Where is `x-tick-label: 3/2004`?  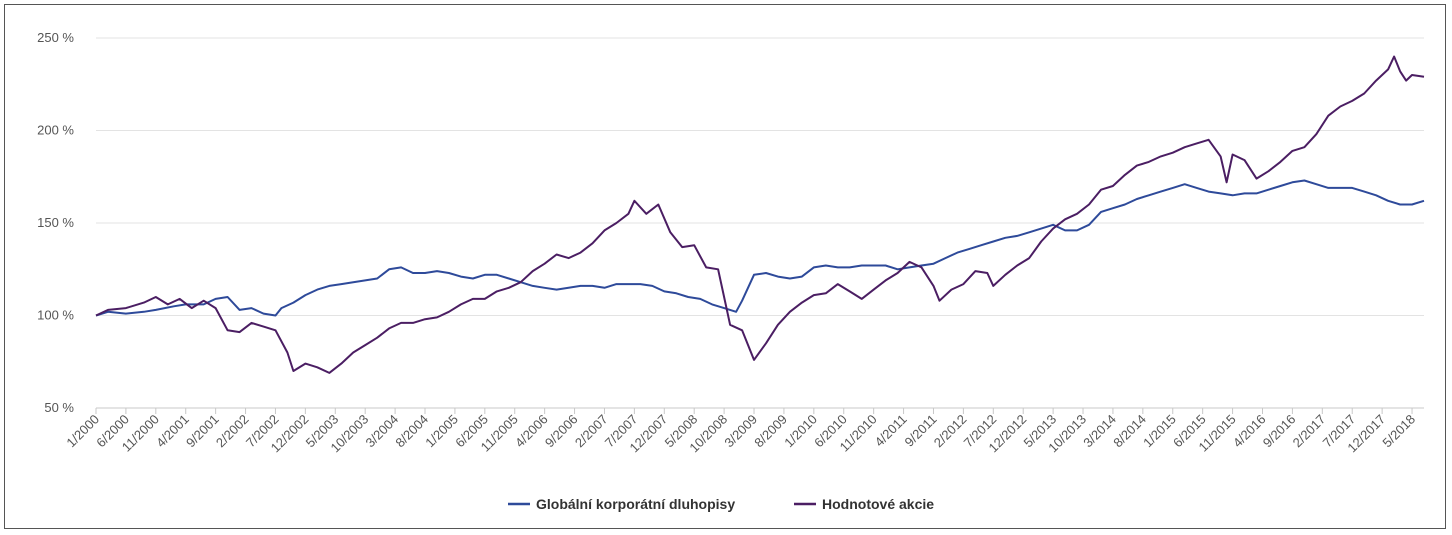 x-tick-label: 3/2004 is located at coordinates (381, 431).